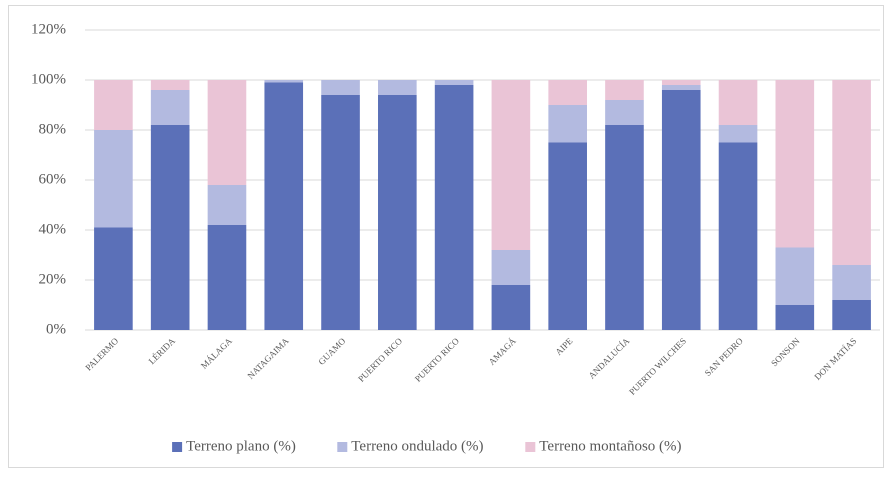 Image resolution: width=893 pixels, height=480 pixels. Describe the element at coordinates (610, 446) in the screenshot. I see `legend-label: Terreno montañoso (%)` at that location.